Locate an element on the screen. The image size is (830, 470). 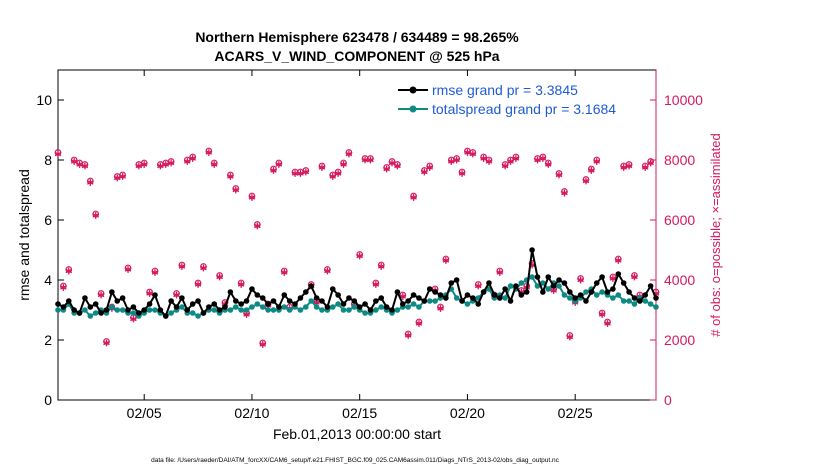
x-tick-label: 02/25 is located at coordinates (575, 413).